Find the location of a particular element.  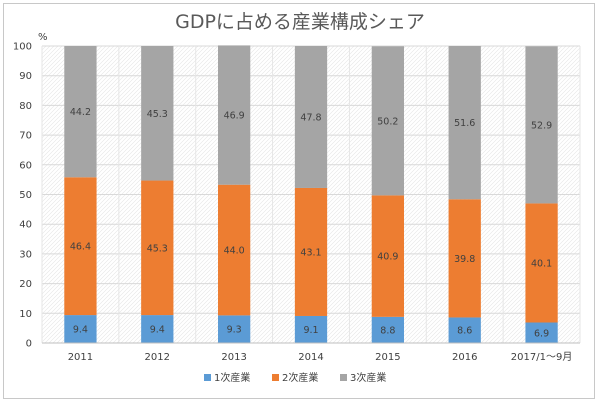

data-label: 44.0 is located at coordinates (234, 251).